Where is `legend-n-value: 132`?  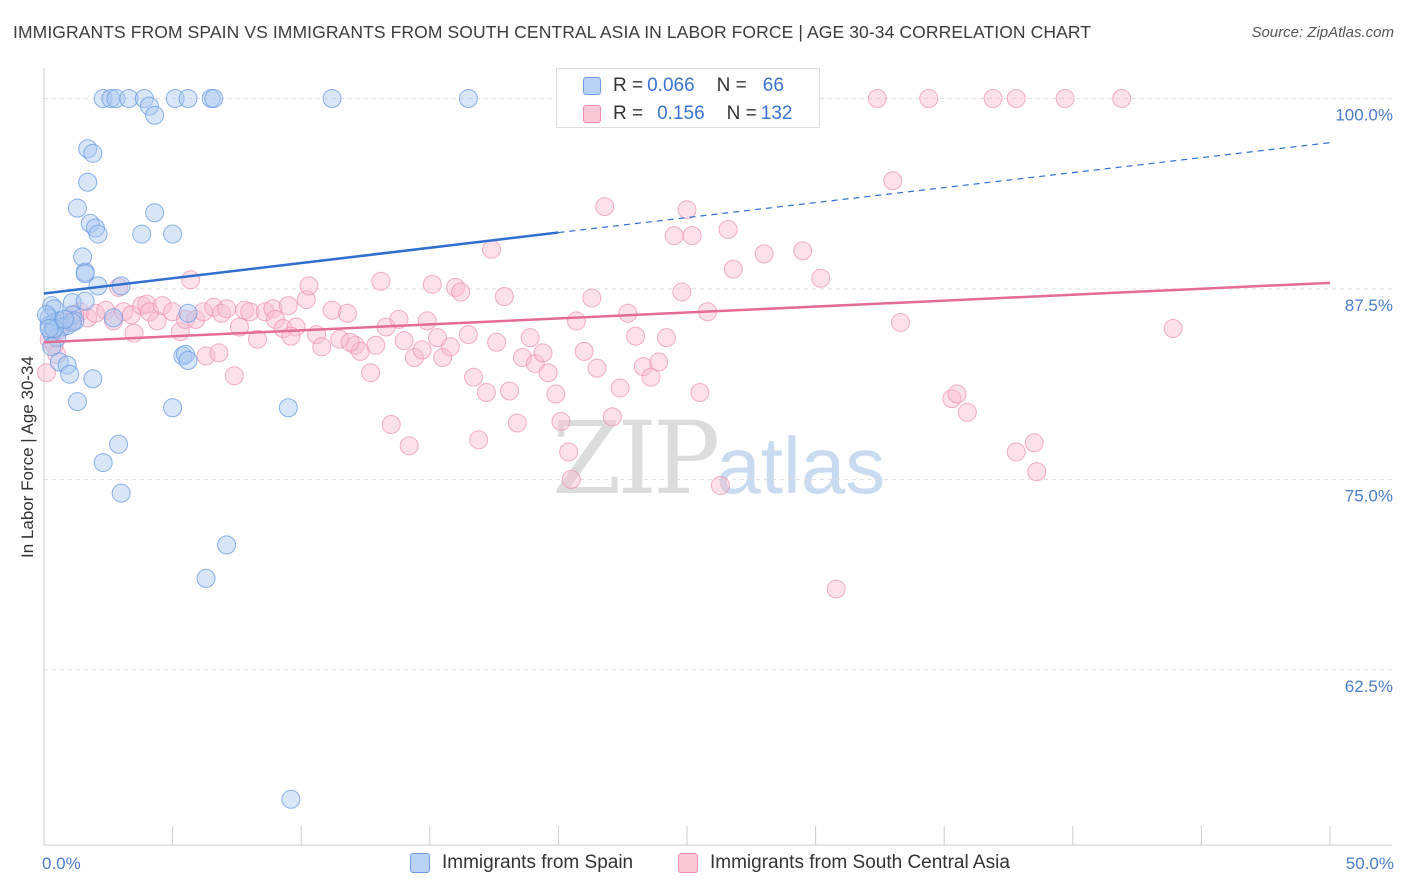 legend-n-value: 132 is located at coordinates (776, 113).